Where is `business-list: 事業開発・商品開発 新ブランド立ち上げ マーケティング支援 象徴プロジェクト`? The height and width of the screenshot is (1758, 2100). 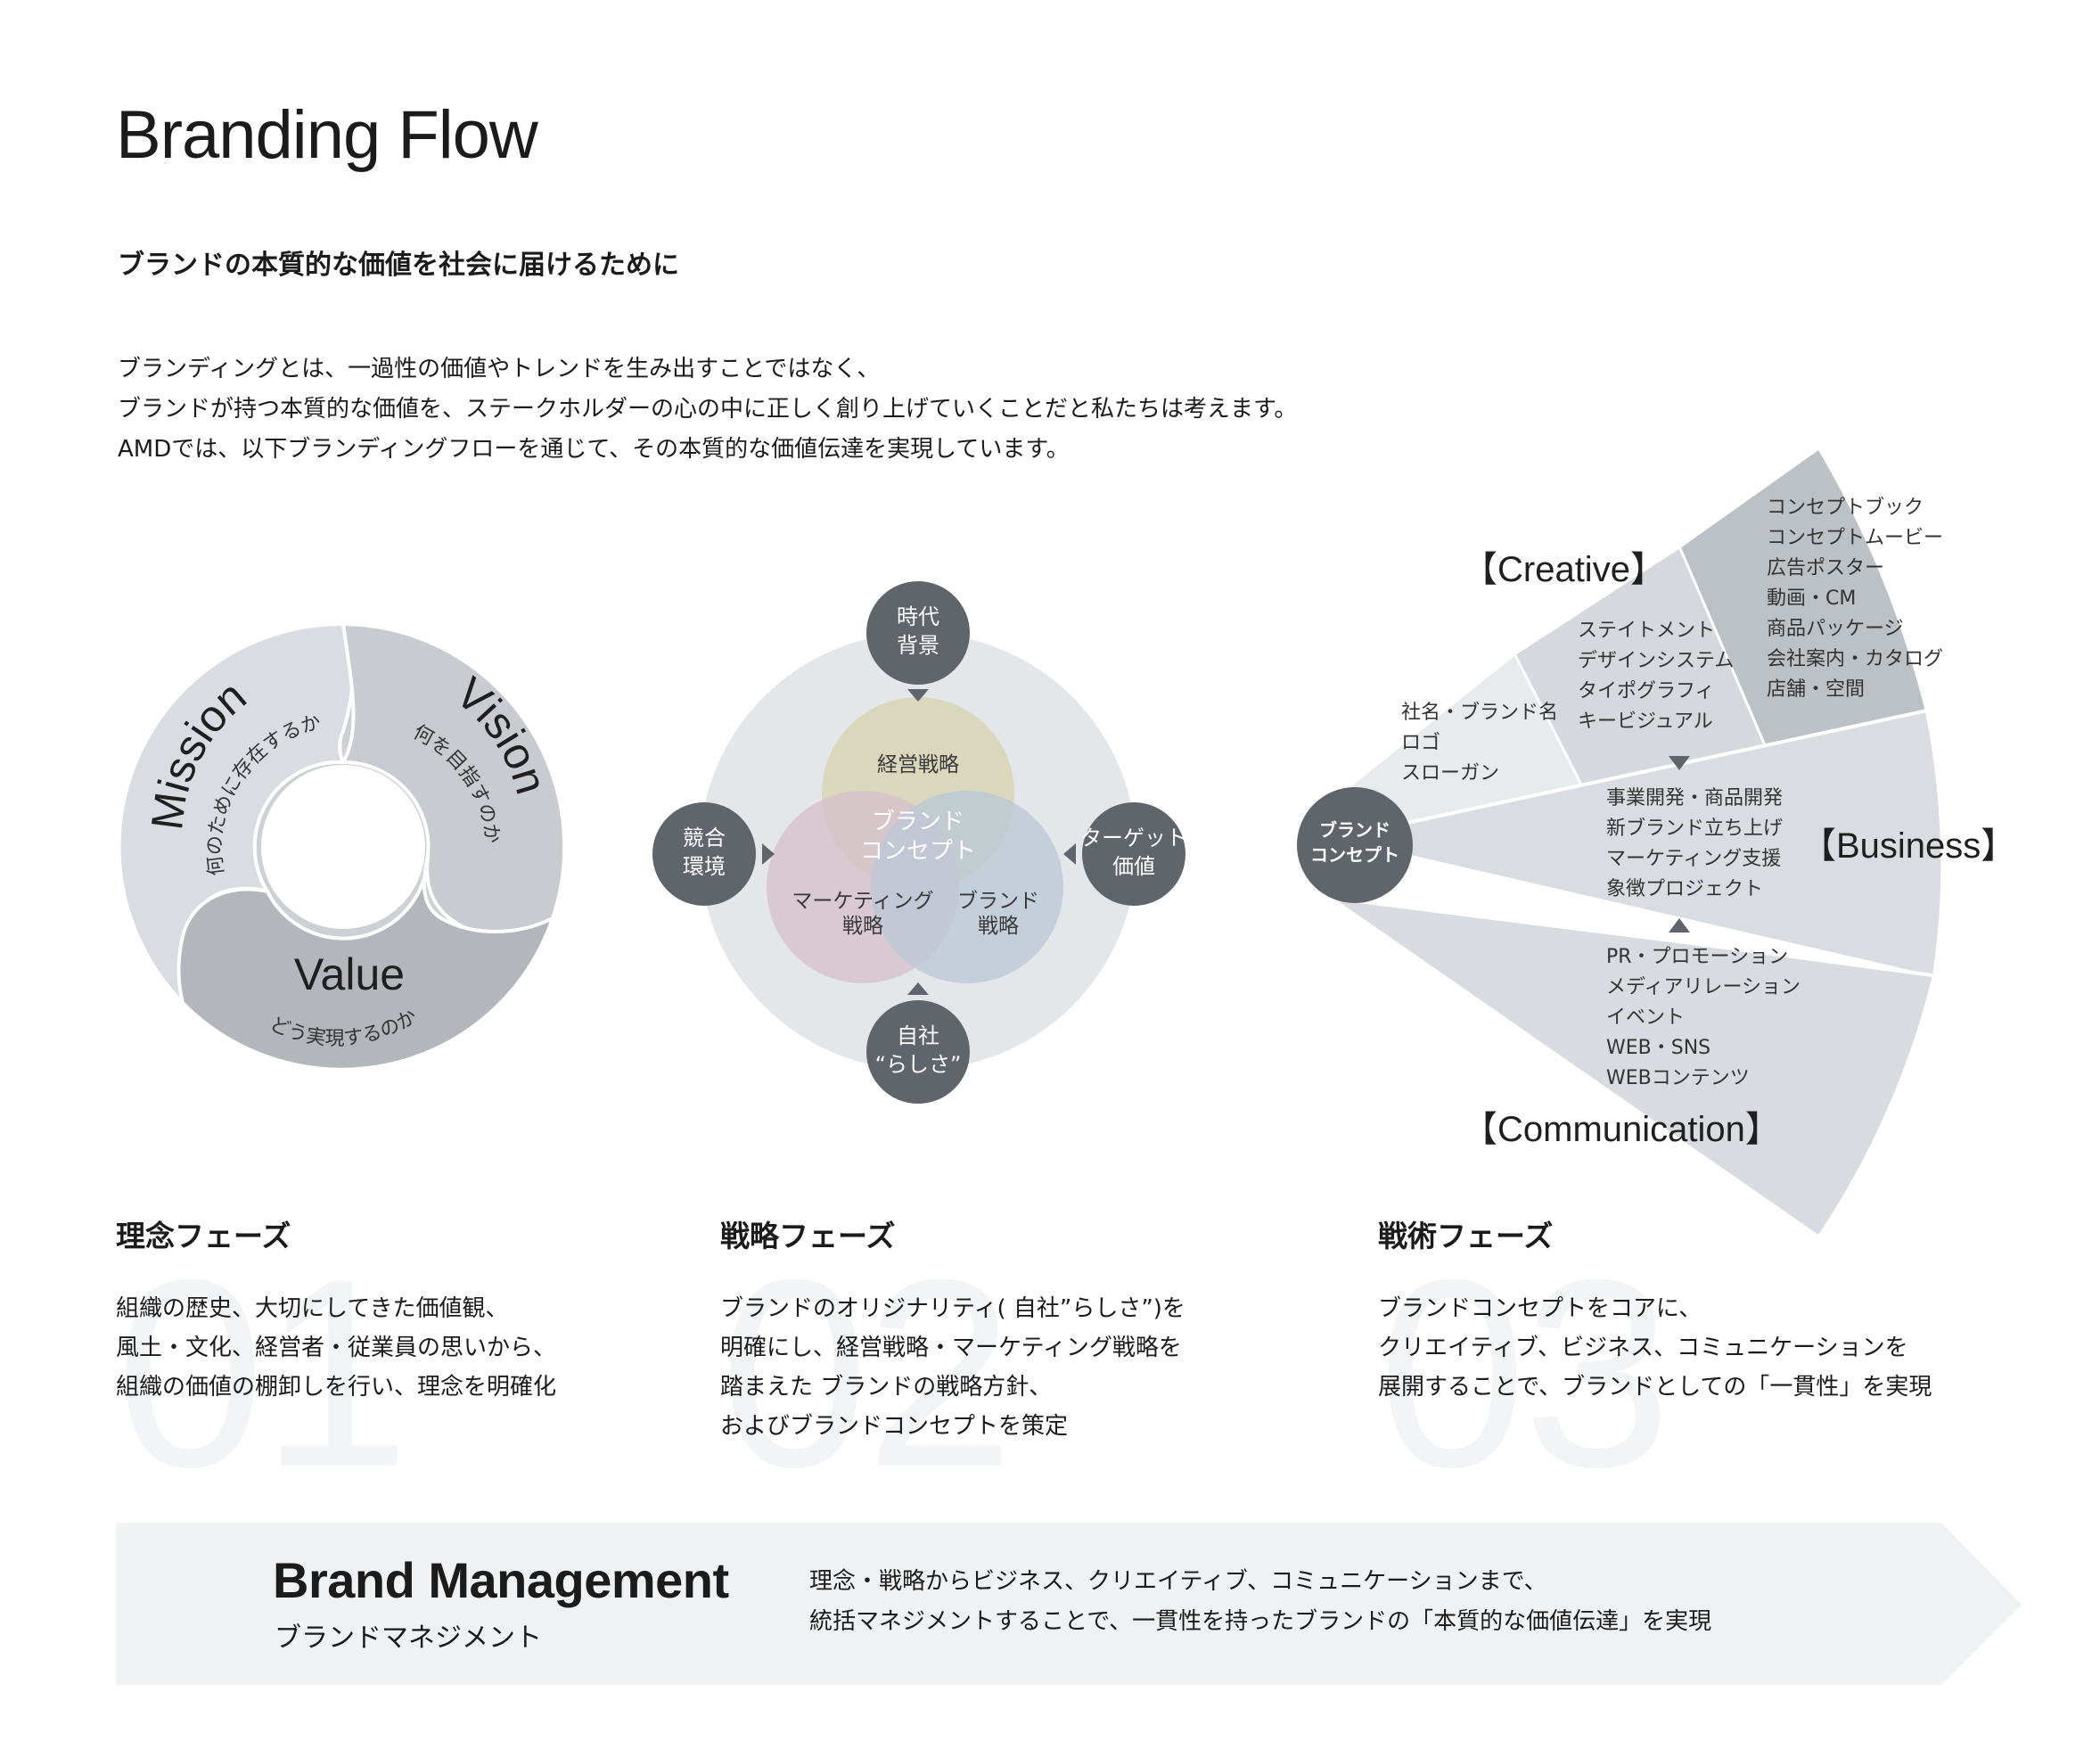 business-list: 事業開発・商品開発 新ブランド立ち上げ マーケティング支援 象徴プロジェクト is located at coordinates (1695, 843).